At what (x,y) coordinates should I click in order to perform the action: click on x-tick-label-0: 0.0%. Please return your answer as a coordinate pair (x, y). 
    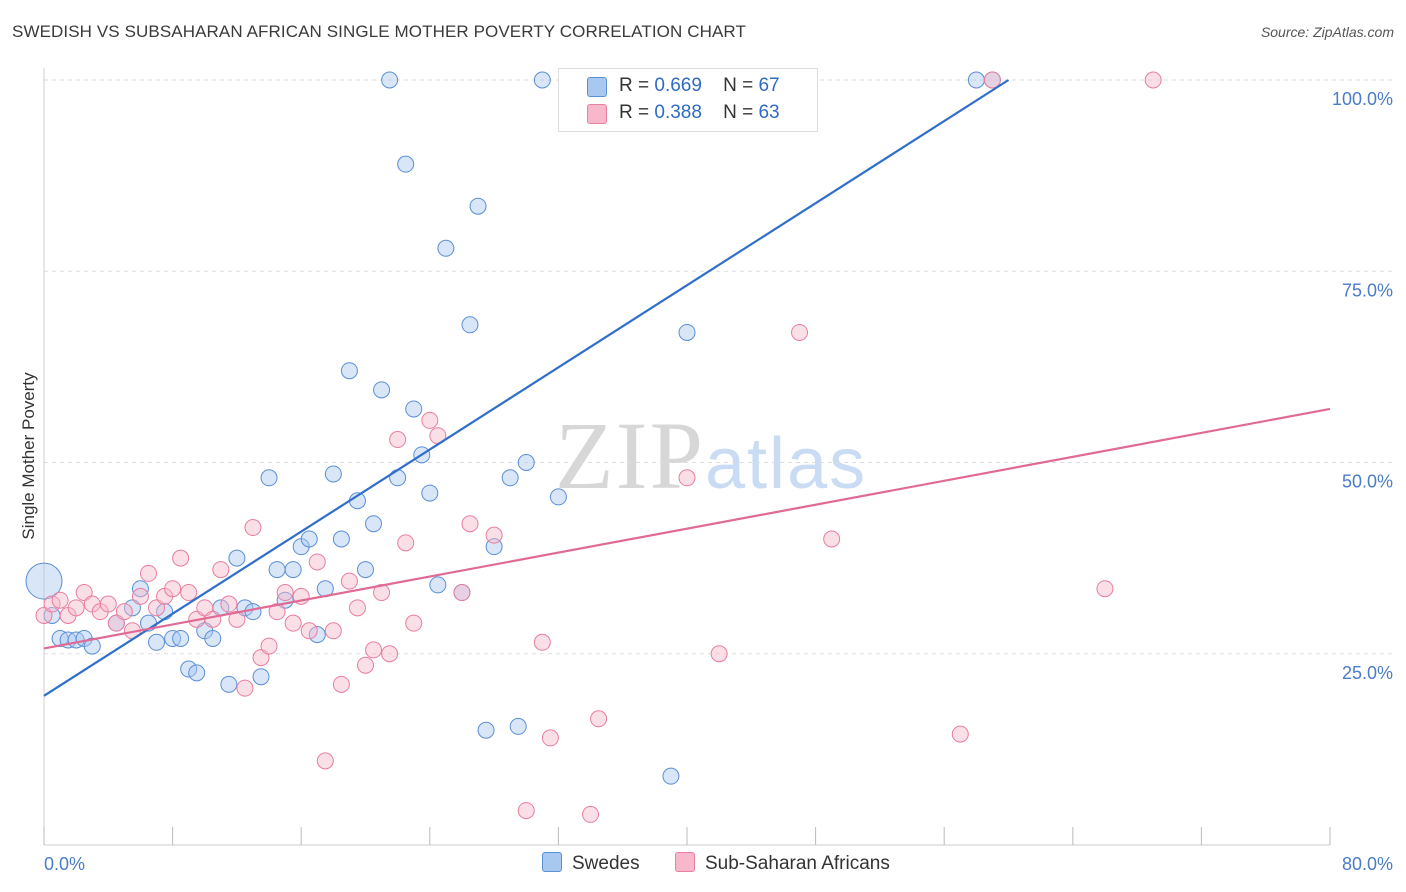
    Looking at the image, I should click on (64, 864).